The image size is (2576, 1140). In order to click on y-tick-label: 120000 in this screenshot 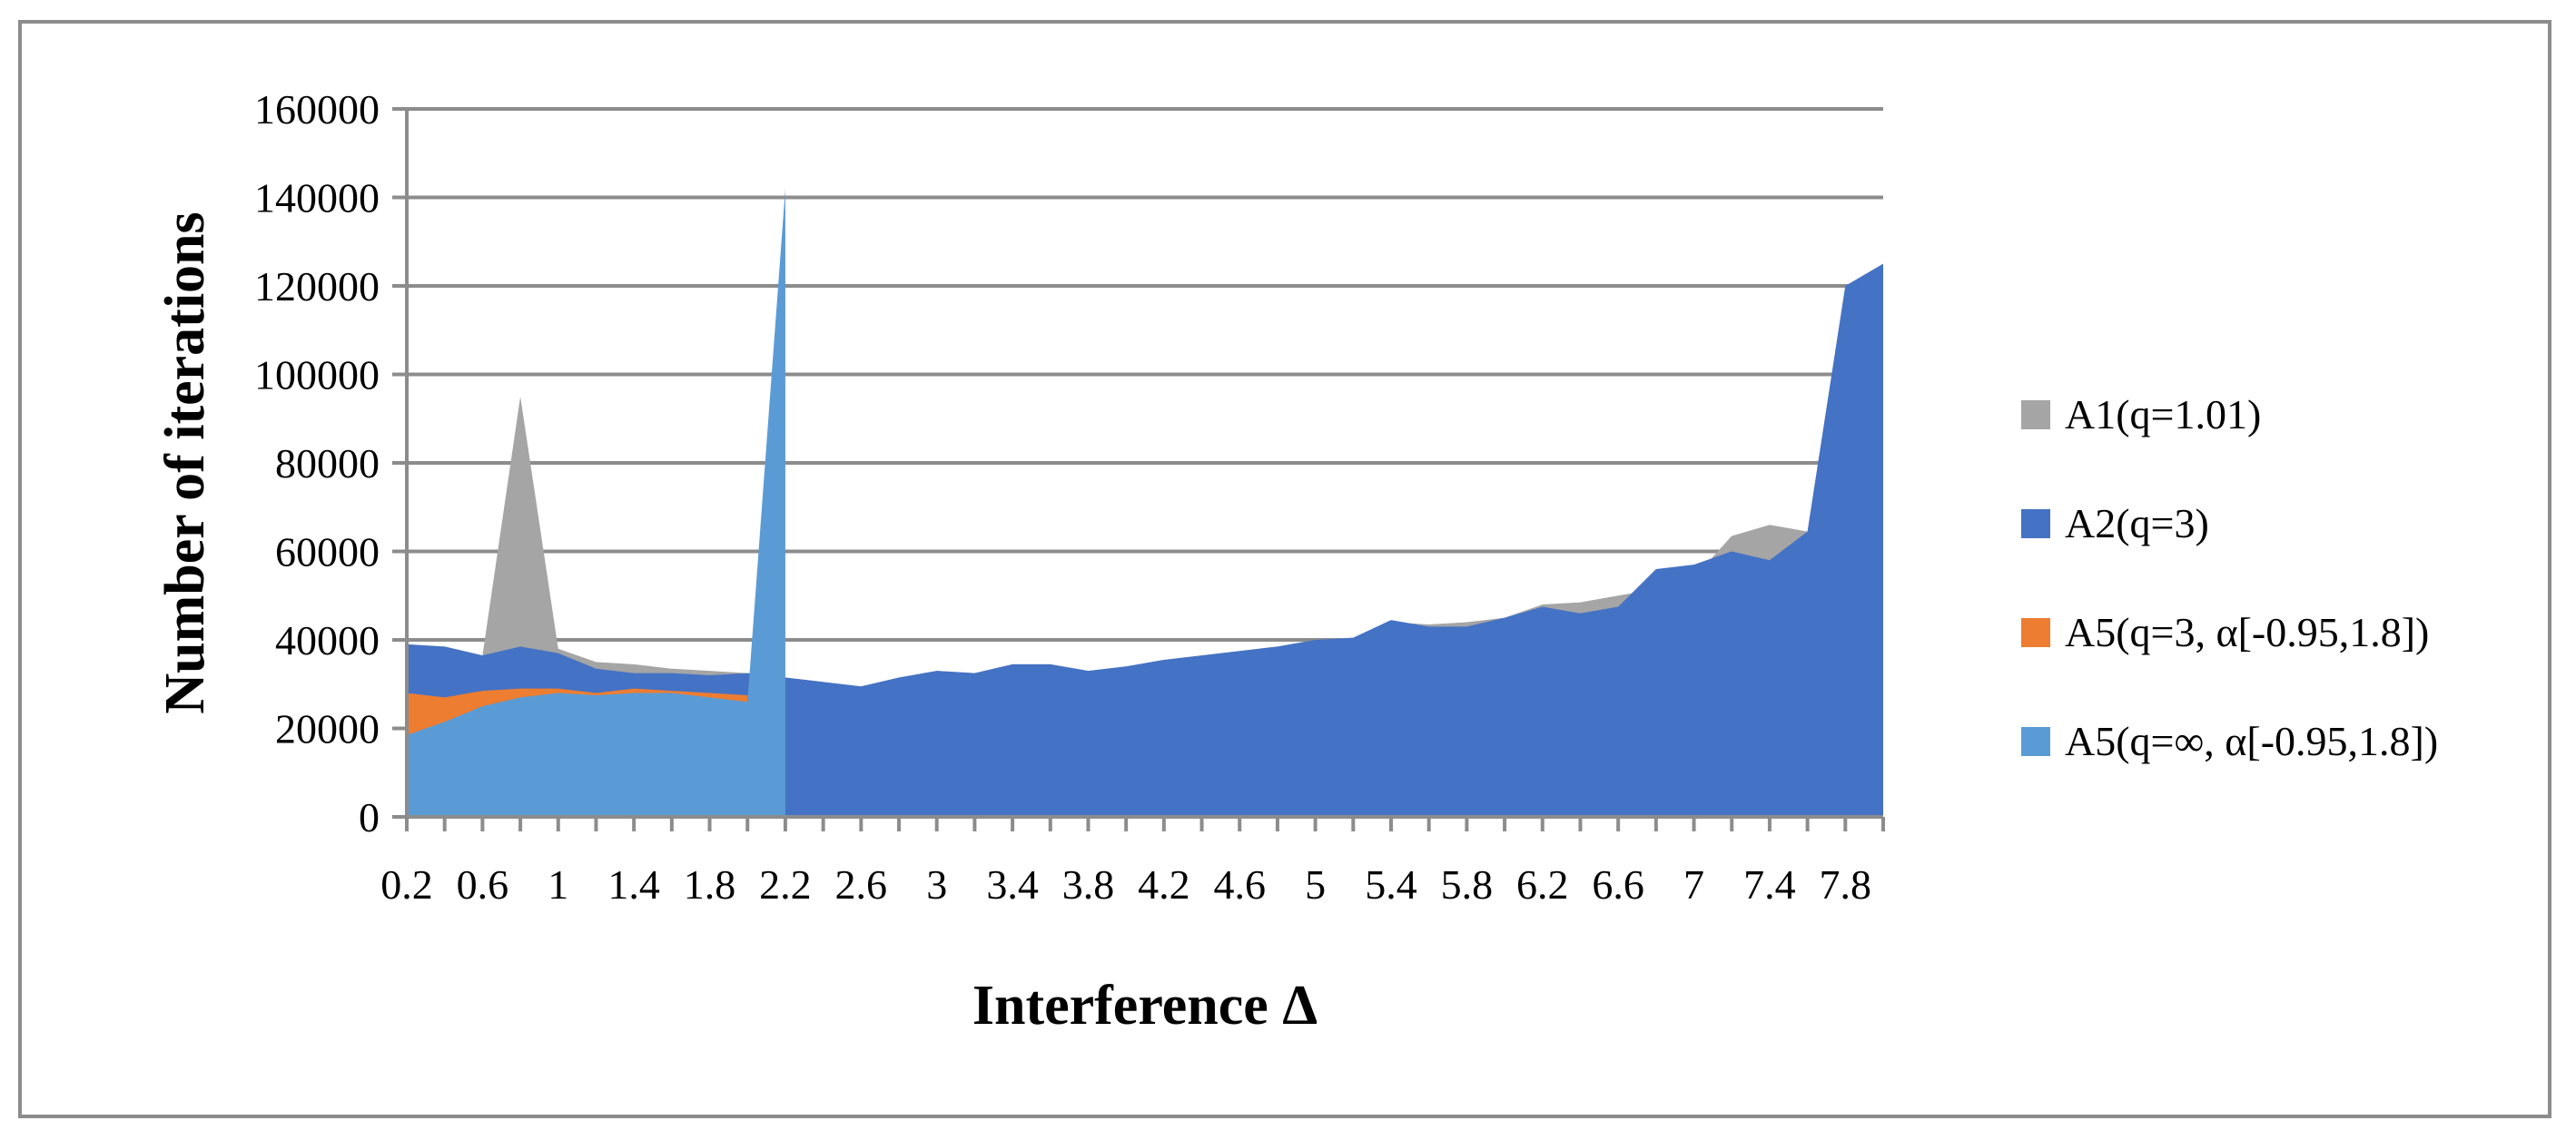, I will do `click(317, 287)`.